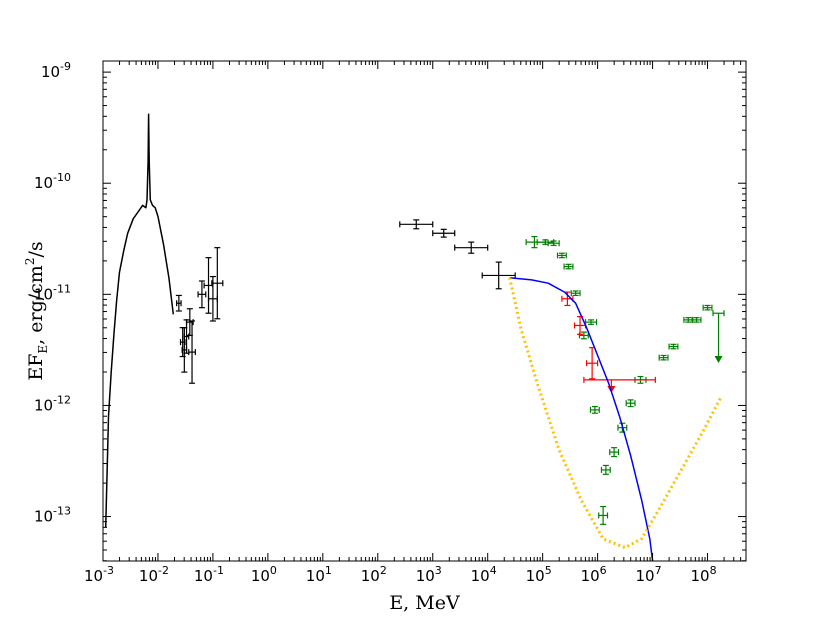  What do you see at coordinates (154, 574) in the screenshot?
I see `x-tick-label: 10⁻²` at bounding box center [154, 574].